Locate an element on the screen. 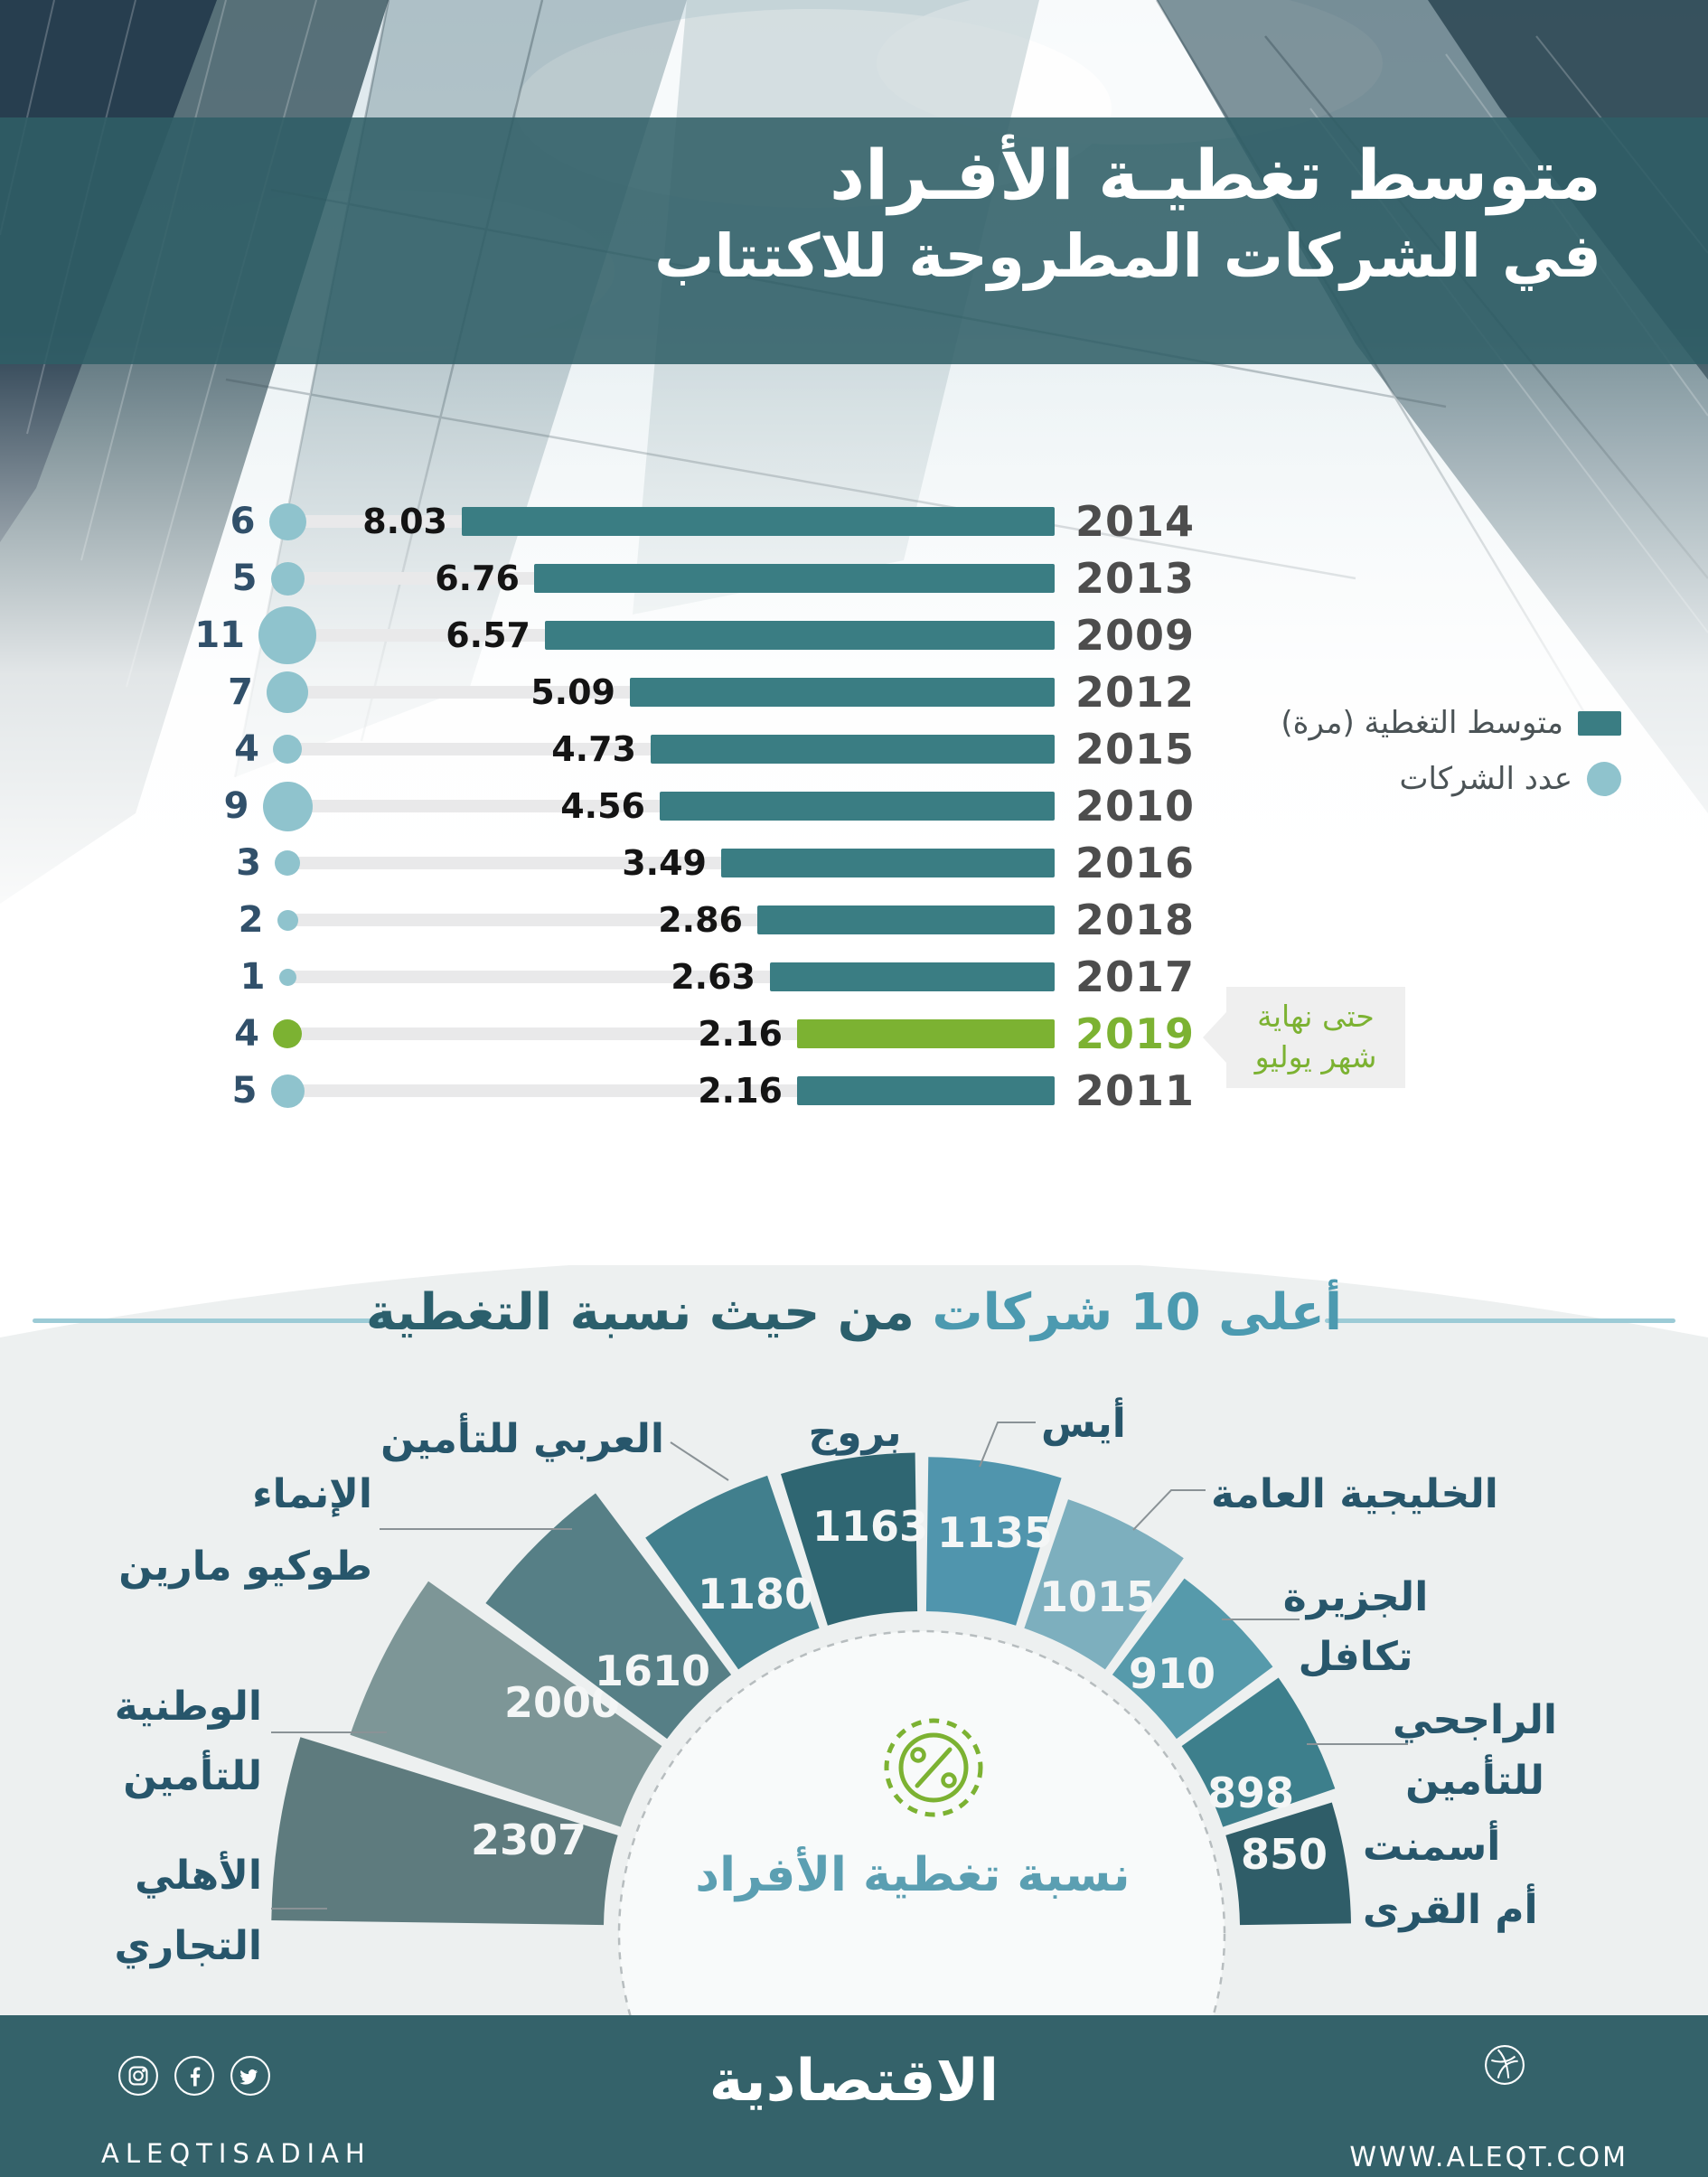 This screenshot has height=2177, width=1708. coverage-value: 6.76 is located at coordinates (477, 578).